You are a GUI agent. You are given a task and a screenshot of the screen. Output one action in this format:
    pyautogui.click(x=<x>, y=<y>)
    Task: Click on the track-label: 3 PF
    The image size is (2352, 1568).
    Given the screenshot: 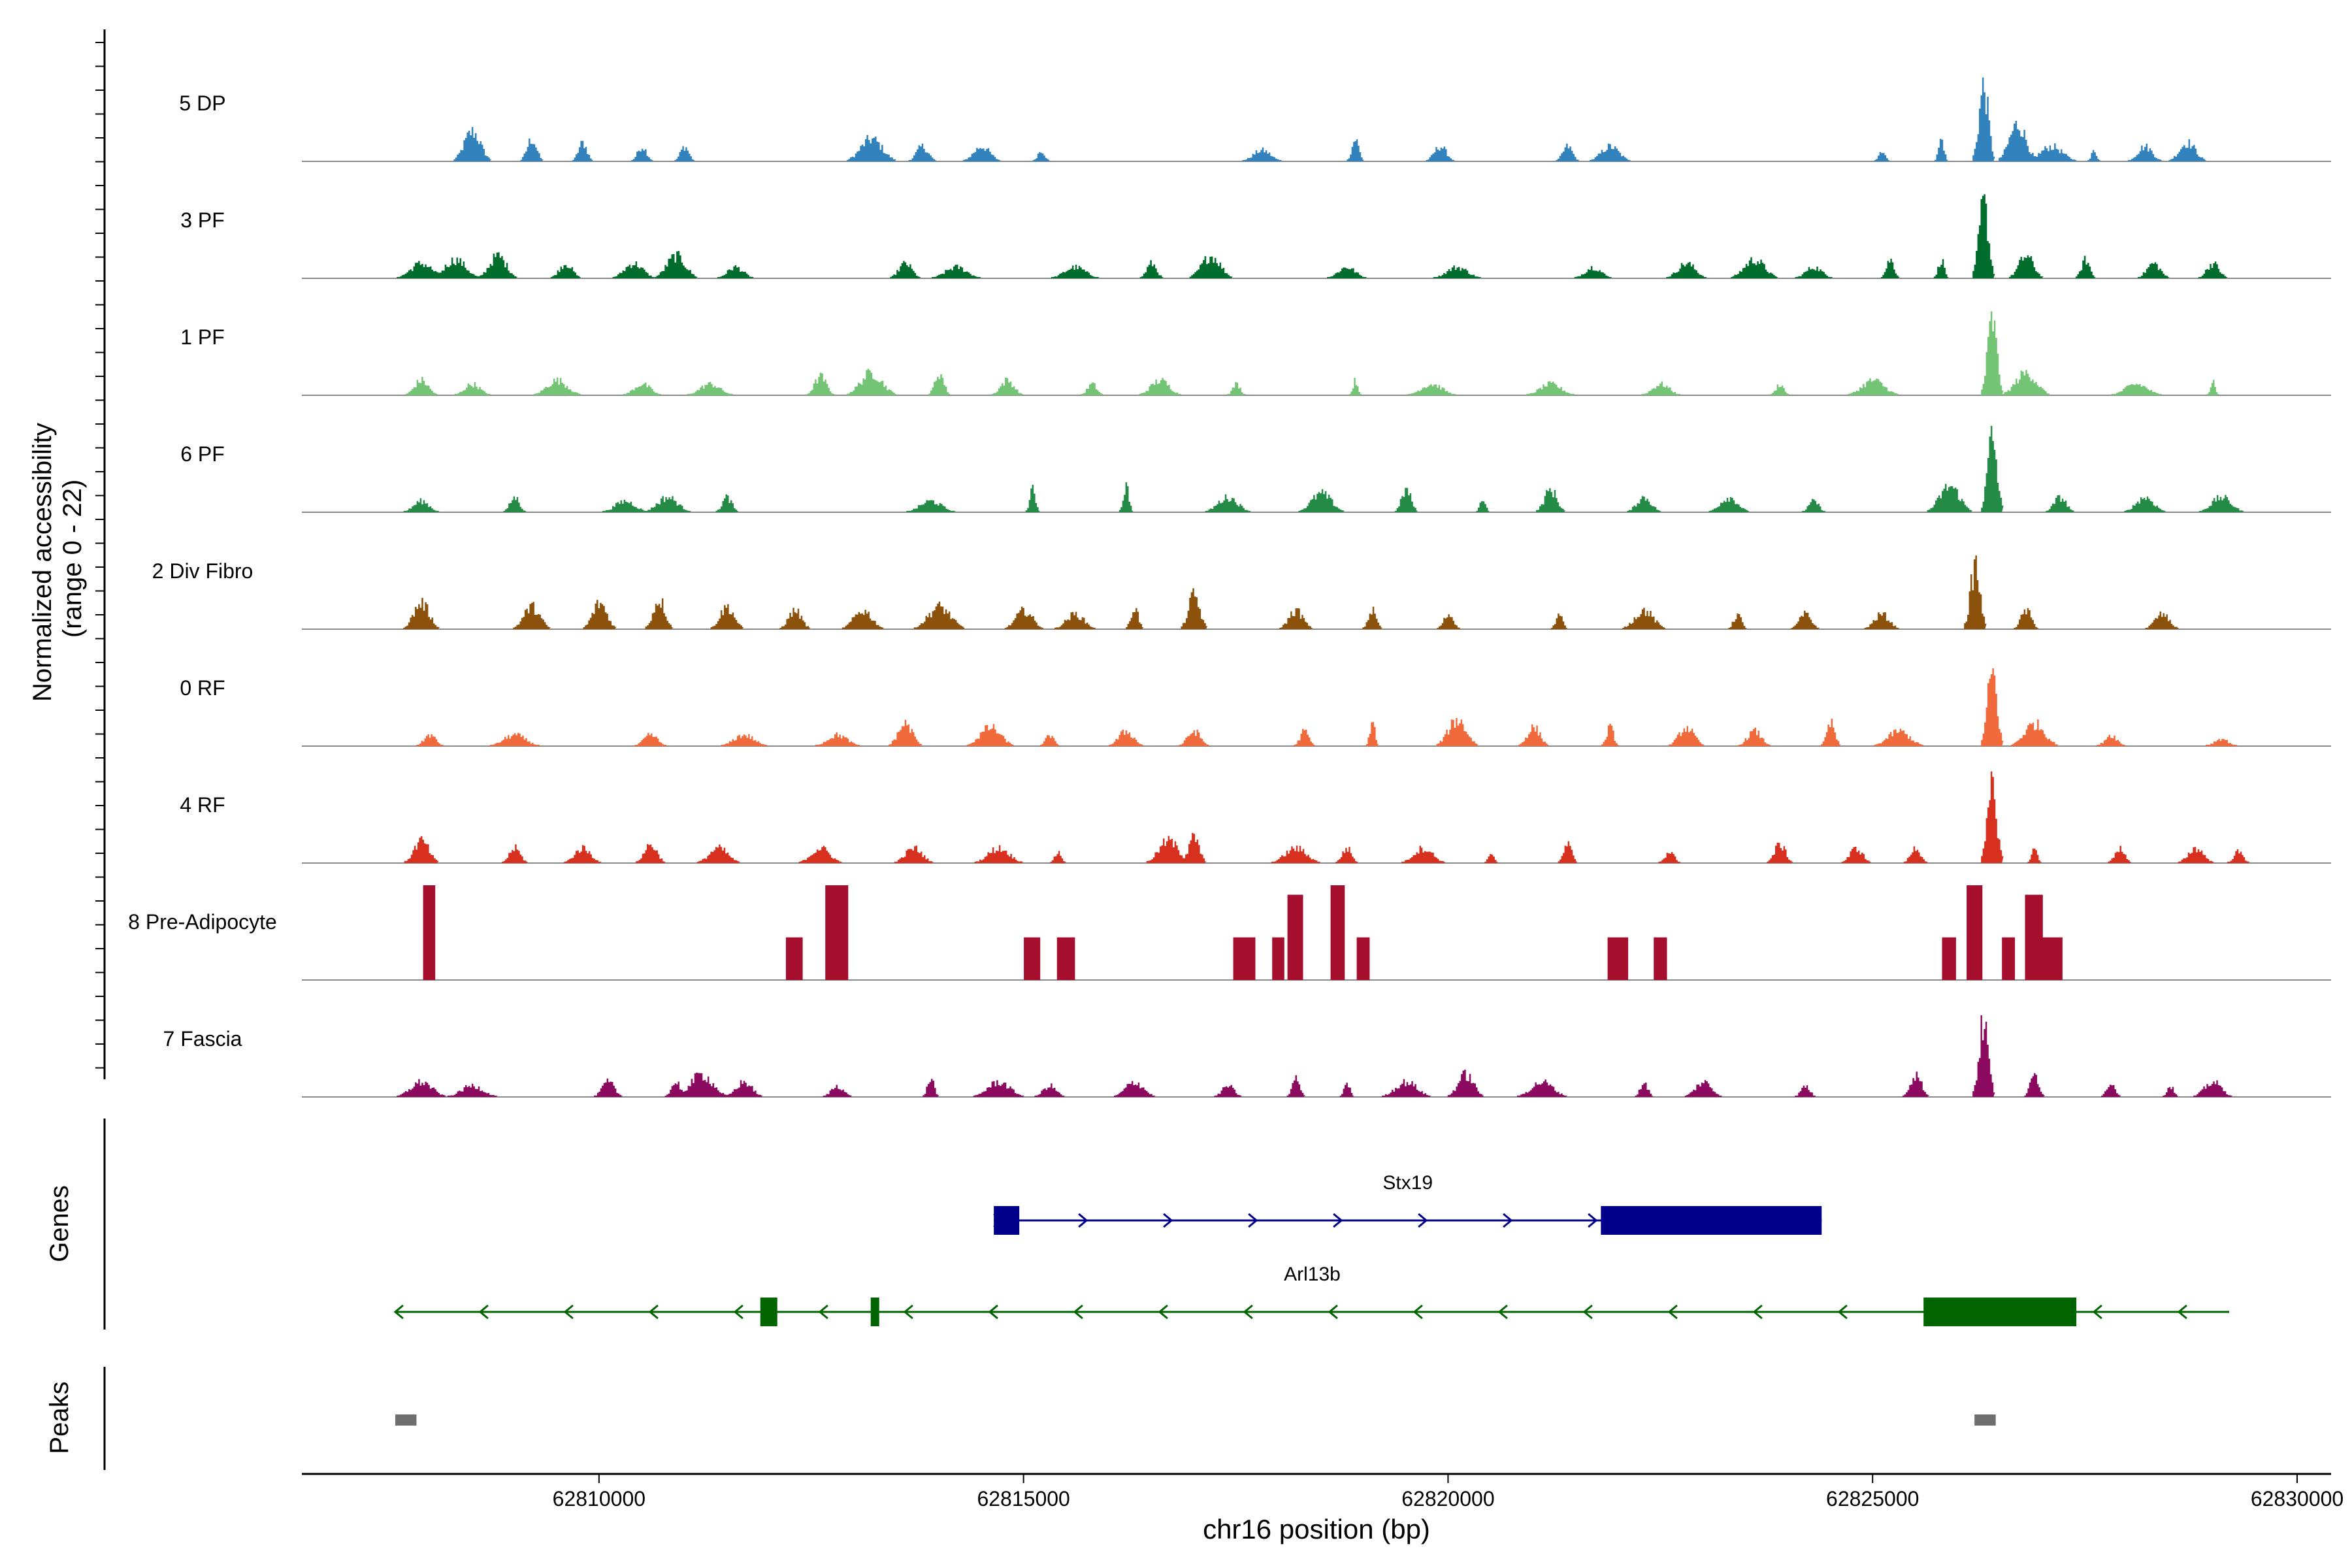 What is the action you would take?
    pyautogui.click(x=202, y=220)
    